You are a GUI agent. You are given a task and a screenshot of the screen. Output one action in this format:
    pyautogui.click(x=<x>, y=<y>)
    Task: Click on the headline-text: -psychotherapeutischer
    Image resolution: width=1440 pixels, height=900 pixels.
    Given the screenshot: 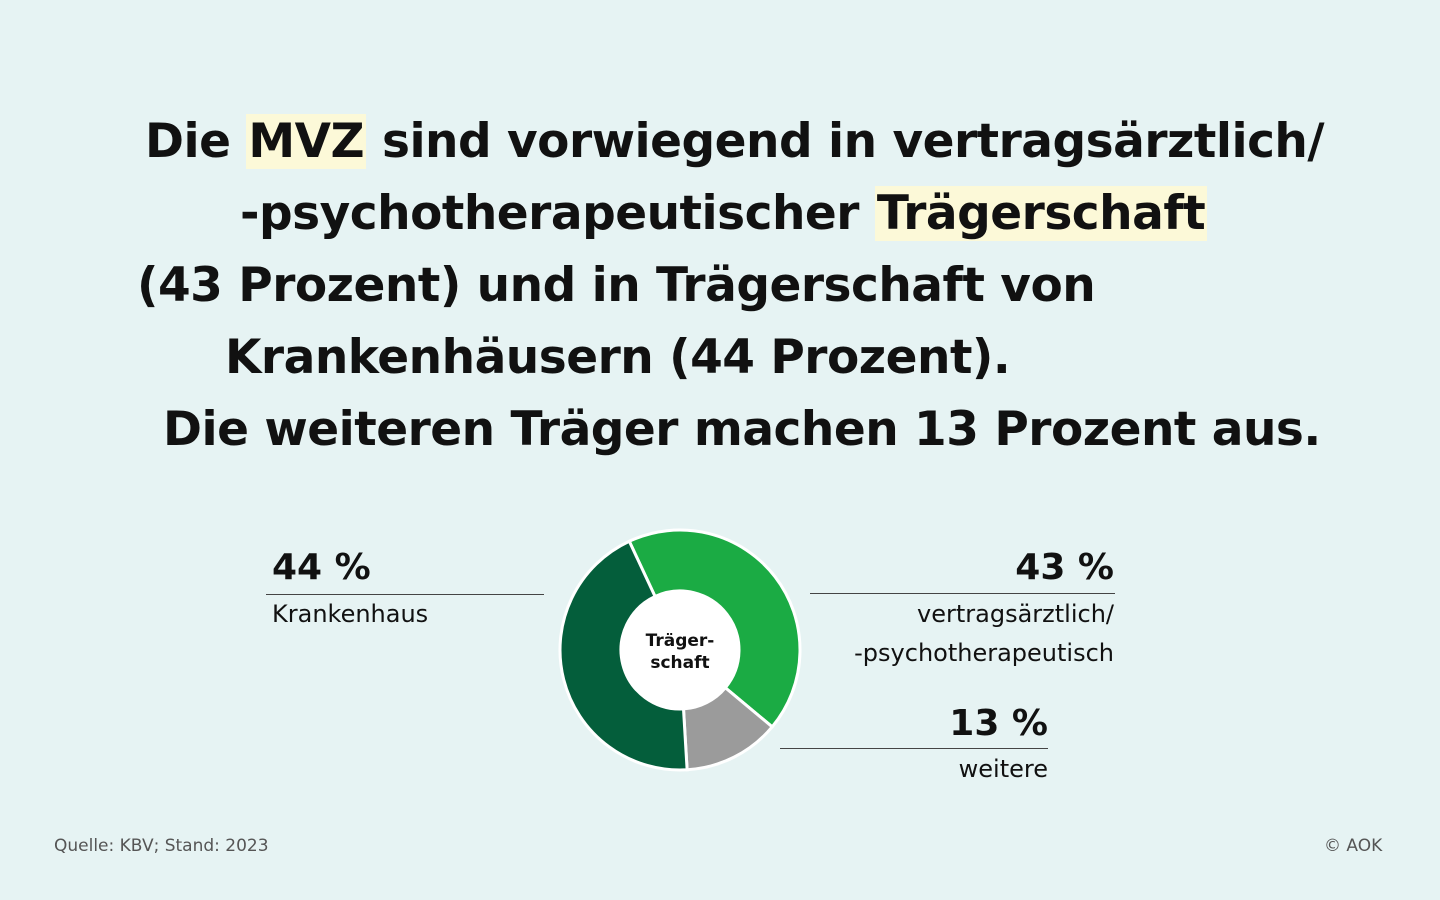 What is the action you would take?
    pyautogui.click(x=557, y=213)
    